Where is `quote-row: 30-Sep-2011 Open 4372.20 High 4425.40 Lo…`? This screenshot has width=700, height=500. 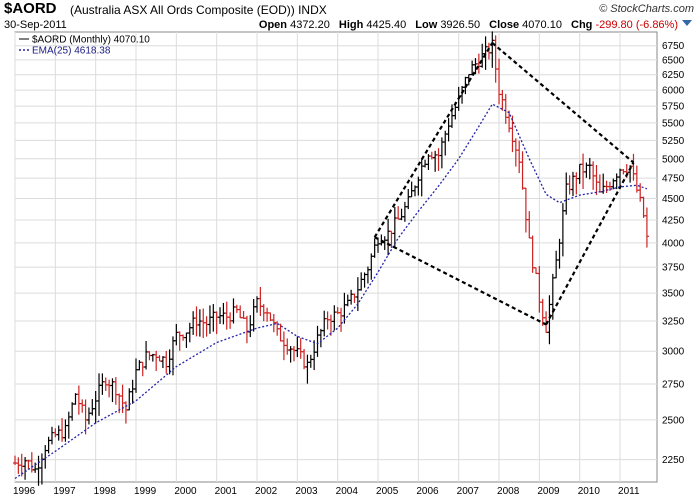 quote-row: 30-Sep-2011 Open 4372.20 High 4425.40 Lo… is located at coordinates (350, 24).